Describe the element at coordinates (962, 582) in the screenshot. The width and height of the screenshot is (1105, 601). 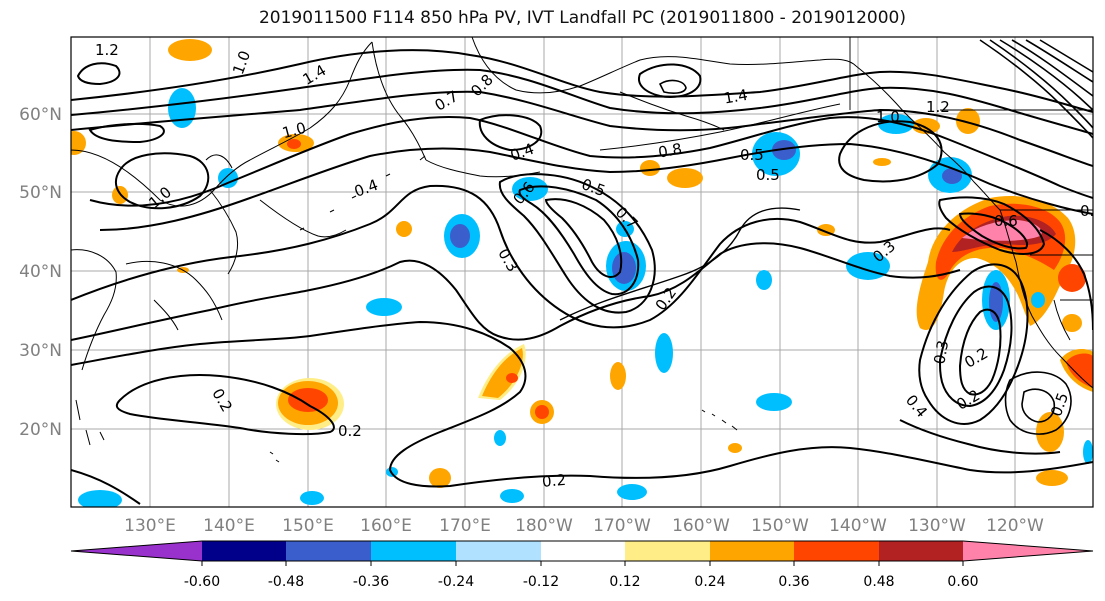
I see `colorbar-tick-label: 0.60` at that location.